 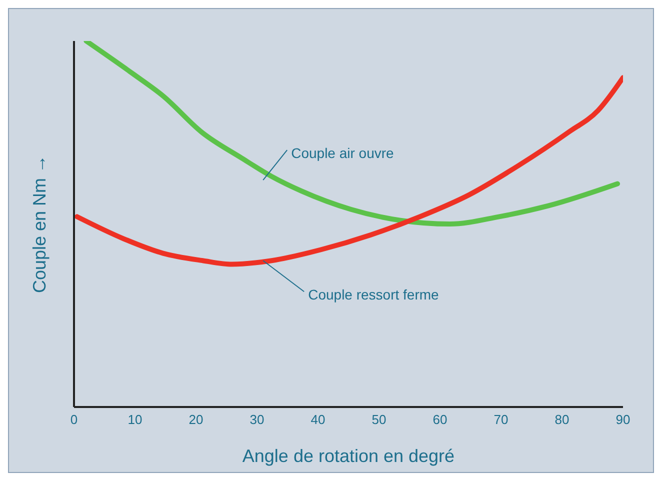 I want to click on annotation: Couple air ouvre, so click(x=342, y=152).